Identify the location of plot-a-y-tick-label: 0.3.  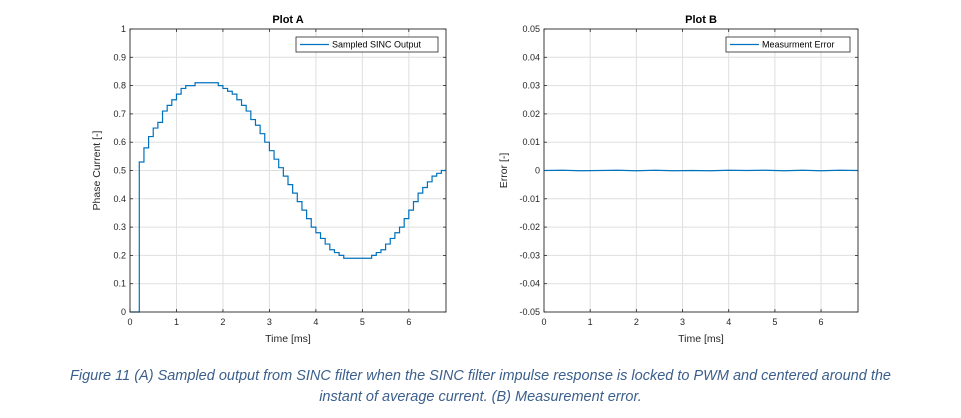
(119, 227).